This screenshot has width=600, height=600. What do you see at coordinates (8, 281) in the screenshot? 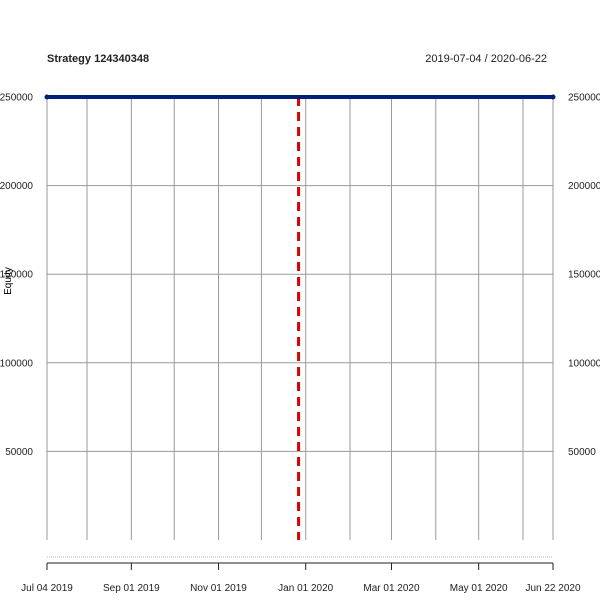
I see `y-axis-title: Equity` at bounding box center [8, 281].